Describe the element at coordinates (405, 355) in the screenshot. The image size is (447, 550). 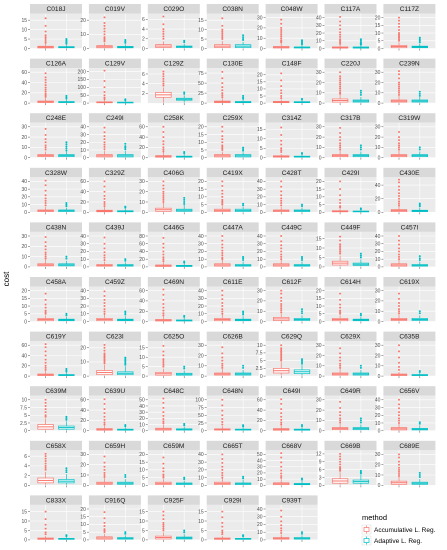
I see `facet-panel: C635B 0 10 20 30` at that location.